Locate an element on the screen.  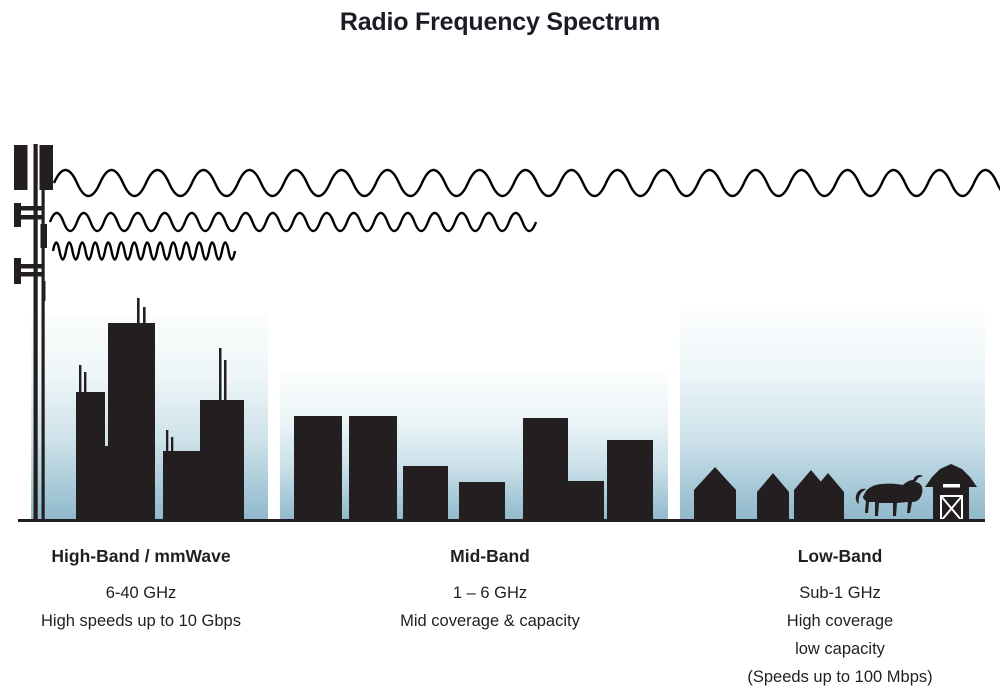
ground-baseline is located at coordinates (501, 520).